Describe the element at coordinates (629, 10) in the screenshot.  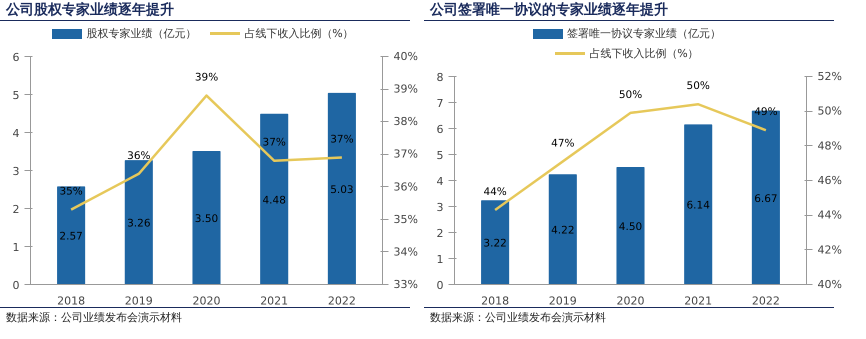
I see `chart-title: 公司签署唯一协议的专家业绩逐年提升` at that location.